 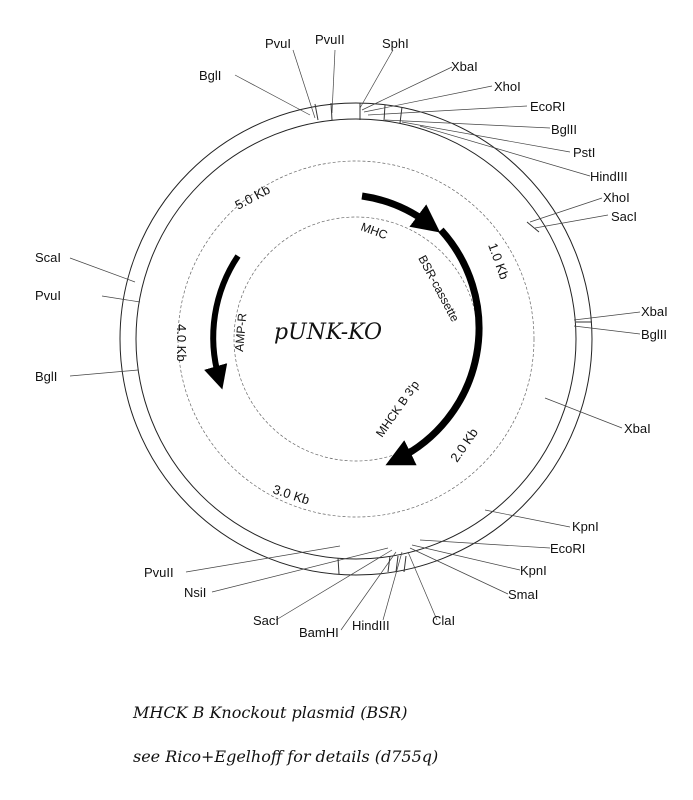 What do you see at coordinates (159, 572) in the screenshot?
I see `site-label-pvuii-bottom: PvuII` at bounding box center [159, 572].